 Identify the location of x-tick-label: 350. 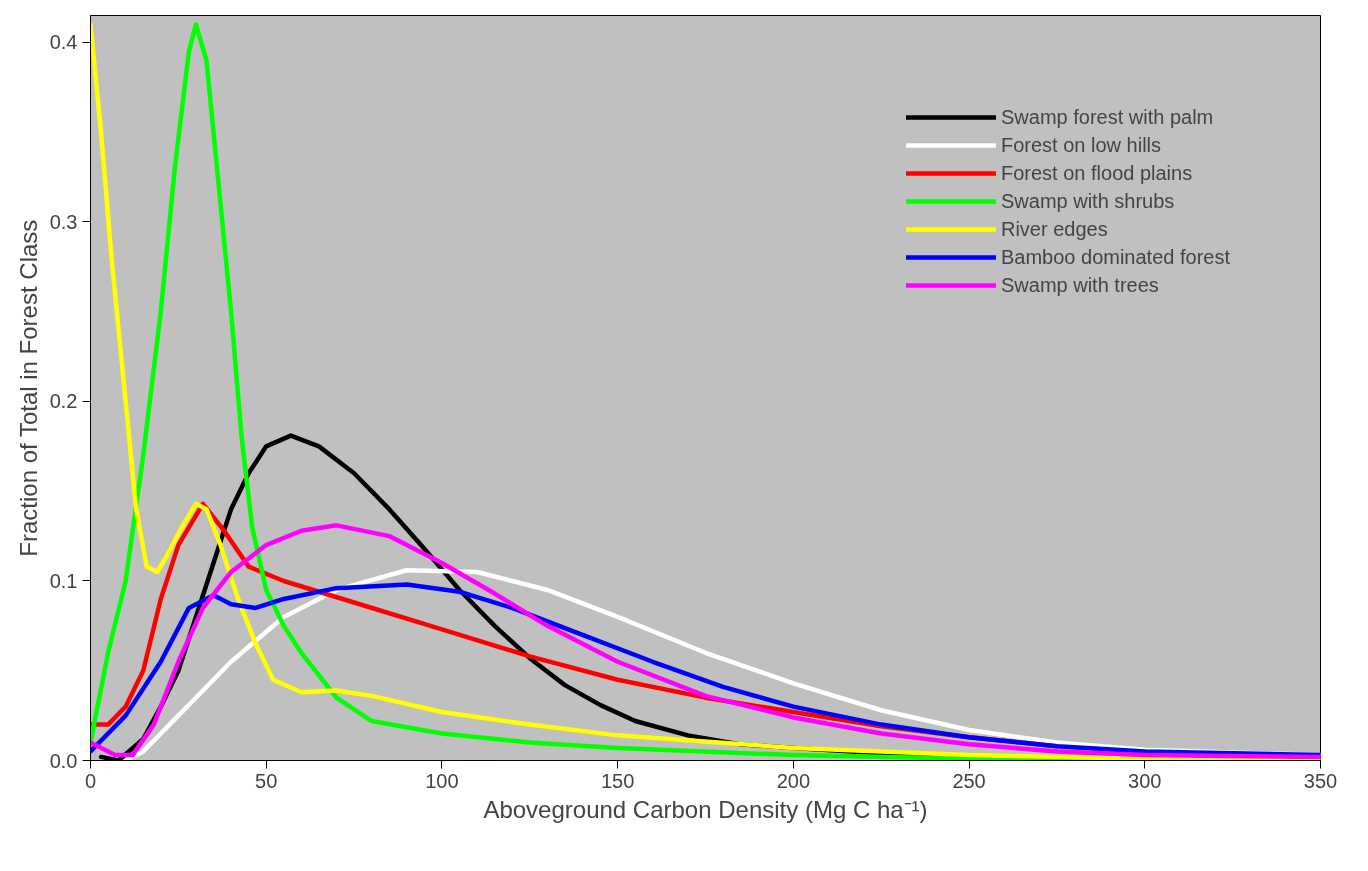
(1320, 780).